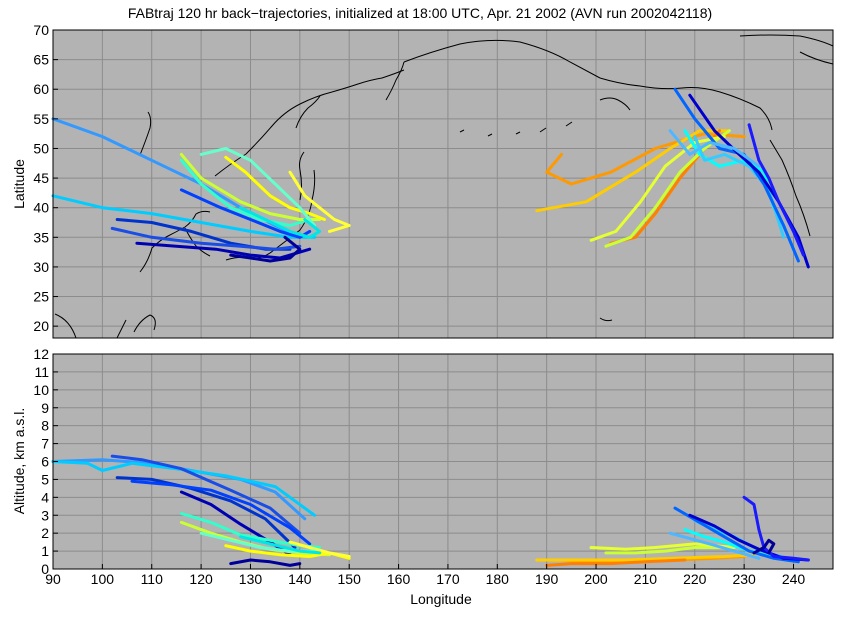  I want to click on y-tick-label: 11, so click(41, 372).